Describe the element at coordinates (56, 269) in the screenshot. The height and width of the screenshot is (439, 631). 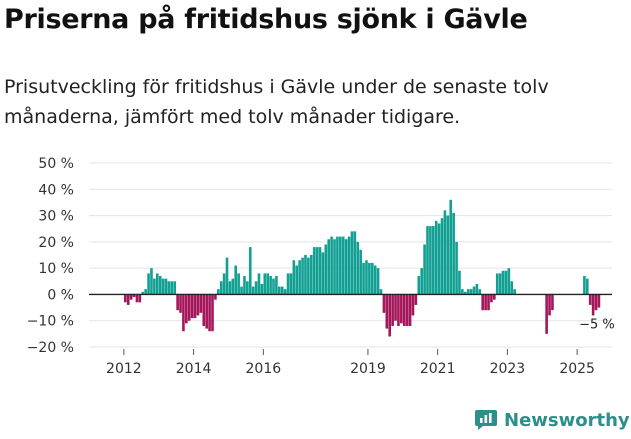
I see `y-tick-label: 10 %` at that location.